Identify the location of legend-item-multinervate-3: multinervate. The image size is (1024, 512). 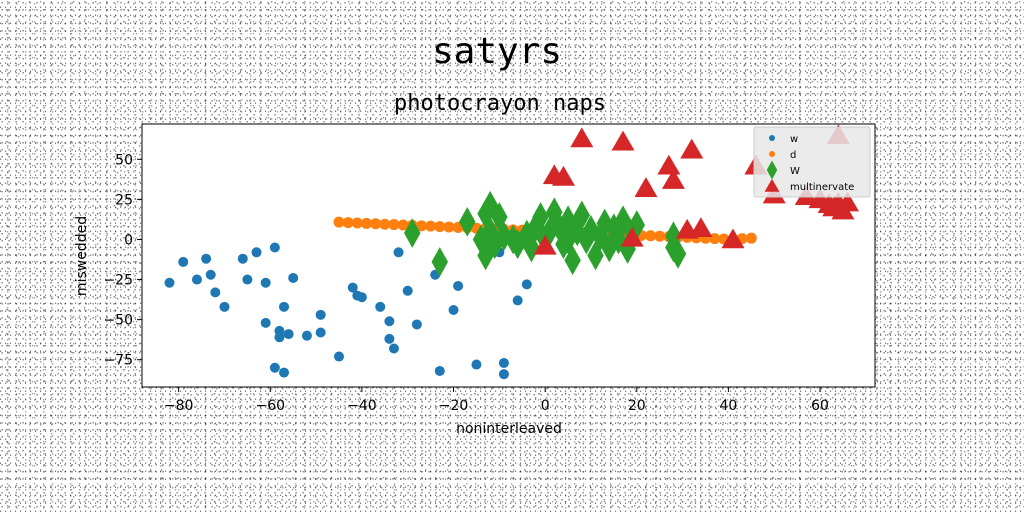
(809, 185).